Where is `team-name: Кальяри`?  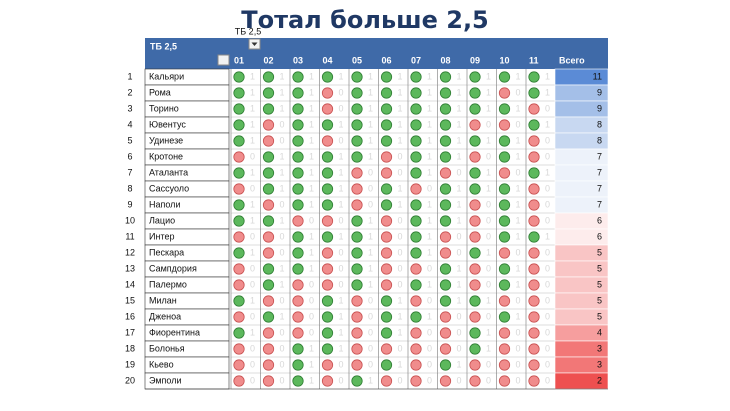 team-name: Кальяри is located at coordinates (166, 76).